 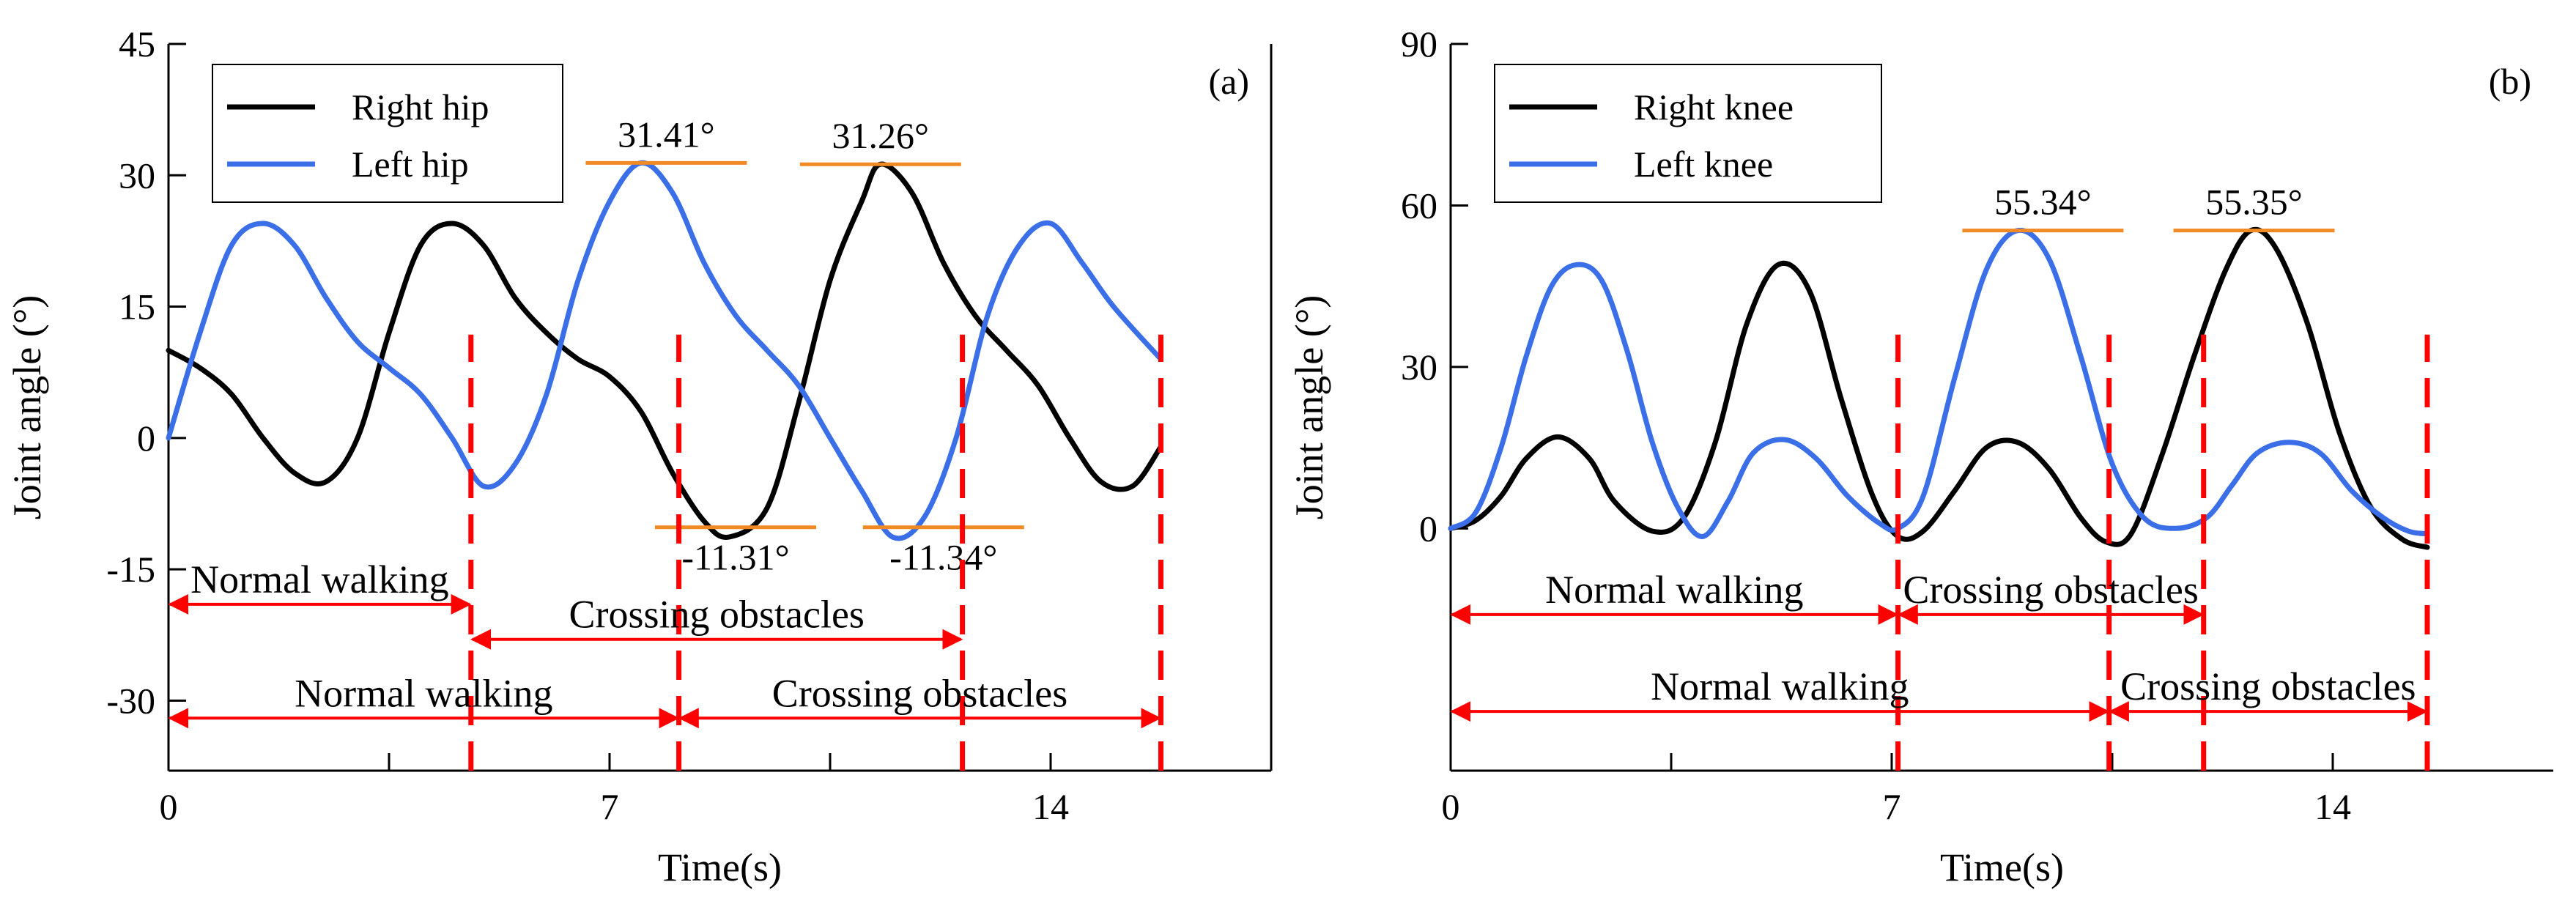 What do you see at coordinates (1229, 81) in the screenshot?
I see `panel-label: (a)` at bounding box center [1229, 81].